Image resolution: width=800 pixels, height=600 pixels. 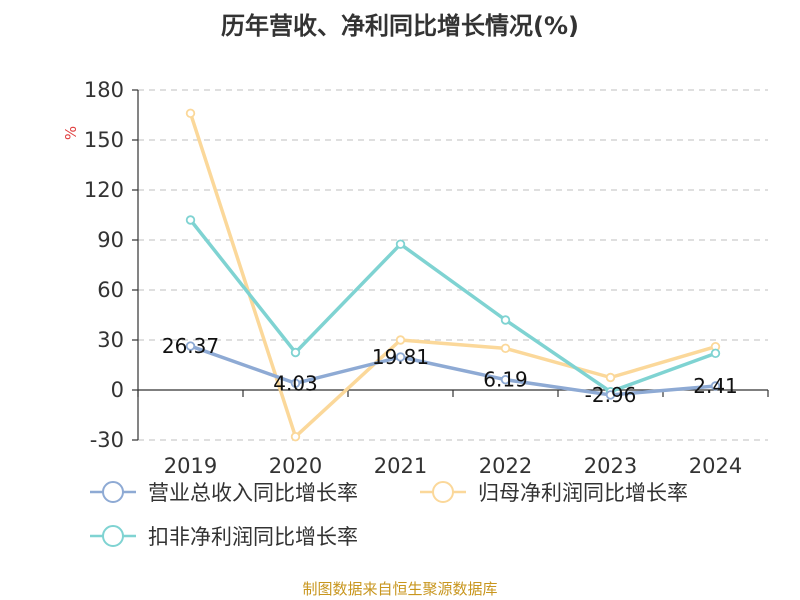 What do you see at coordinates (583, 493) in the screenshot?
I see `legend-label: 归母净利润同比增长率` at bounding box center [583, 493].